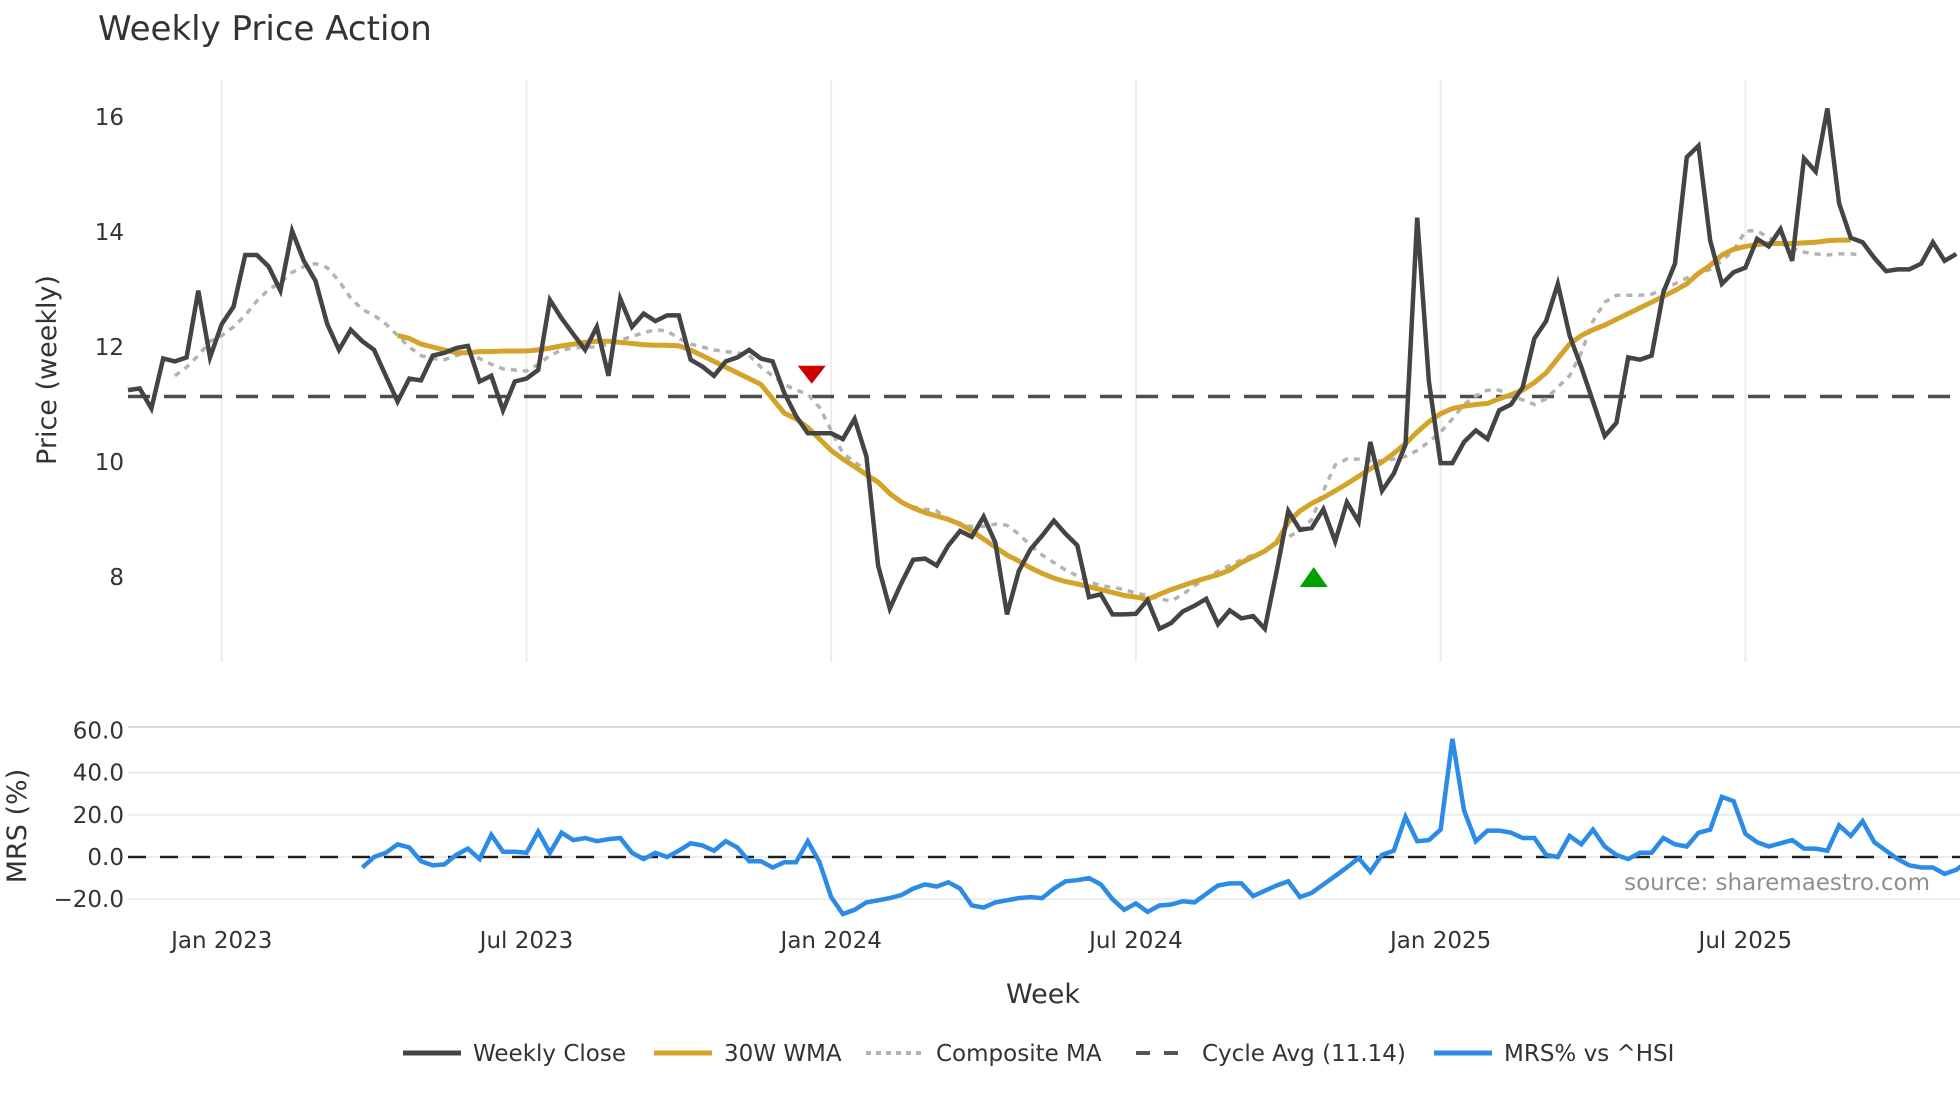  I want to click on mrs-y-tick-label: 0.0, so click(105, 858).